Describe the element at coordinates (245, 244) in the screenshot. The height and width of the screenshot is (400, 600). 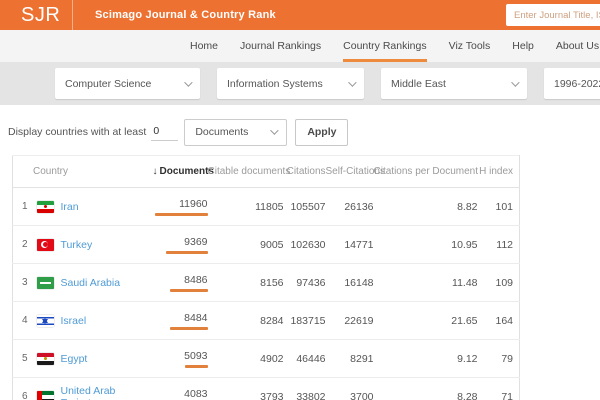
I see `citable-documents-value: 9005` at that location.